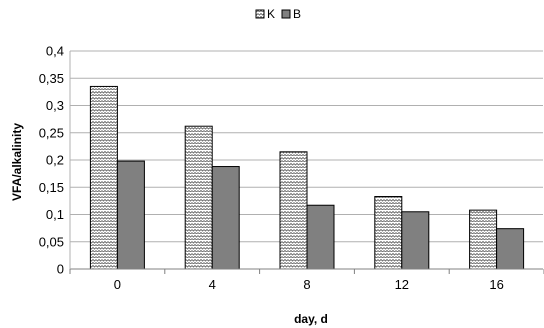 Image resolution: width=544 pixels, height=328 pixels. What do you see at coordinates (306, 284) in the screenshot?
I see `x-tick-label: 8` at bounding box center [306, 284].